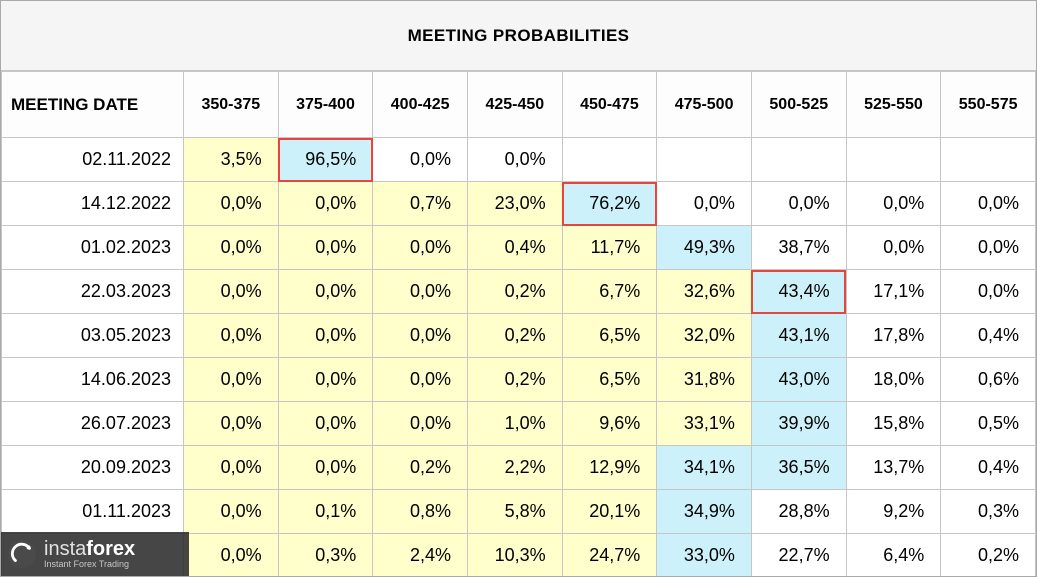 This screenshot has height=577, width=1037. Describe the element at coordinates (609, 423) in the screenshot. I see `probability-cell: 9,6%` at that location.